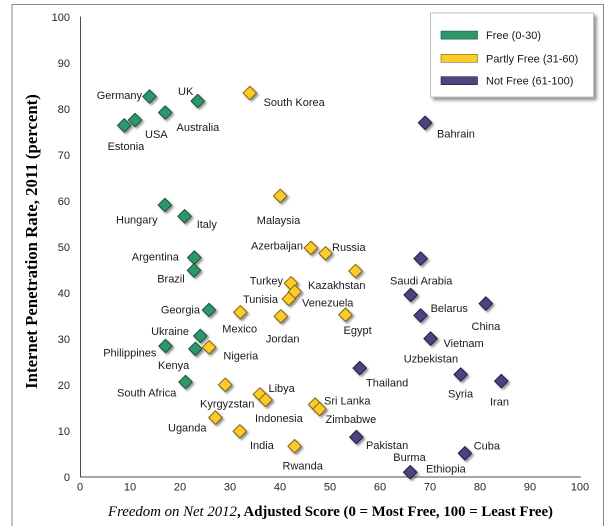 This screenshot has height=531, width=615. I want to click on svg-text: Vietnam, so click(464, 344).